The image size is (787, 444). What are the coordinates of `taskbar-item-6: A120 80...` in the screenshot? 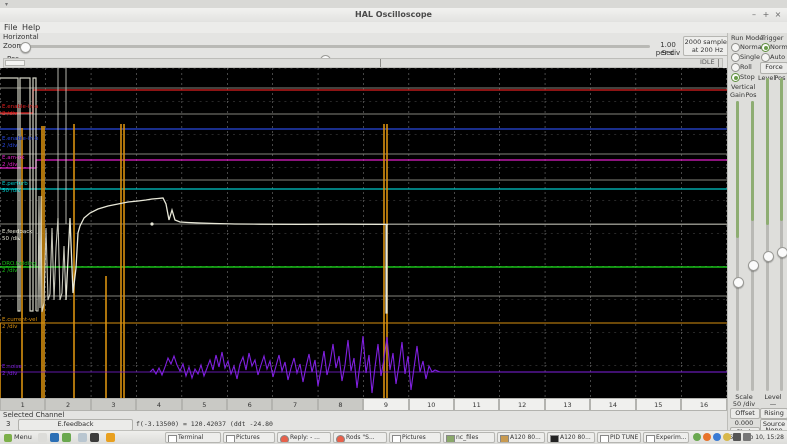 It's located at (521, 437).